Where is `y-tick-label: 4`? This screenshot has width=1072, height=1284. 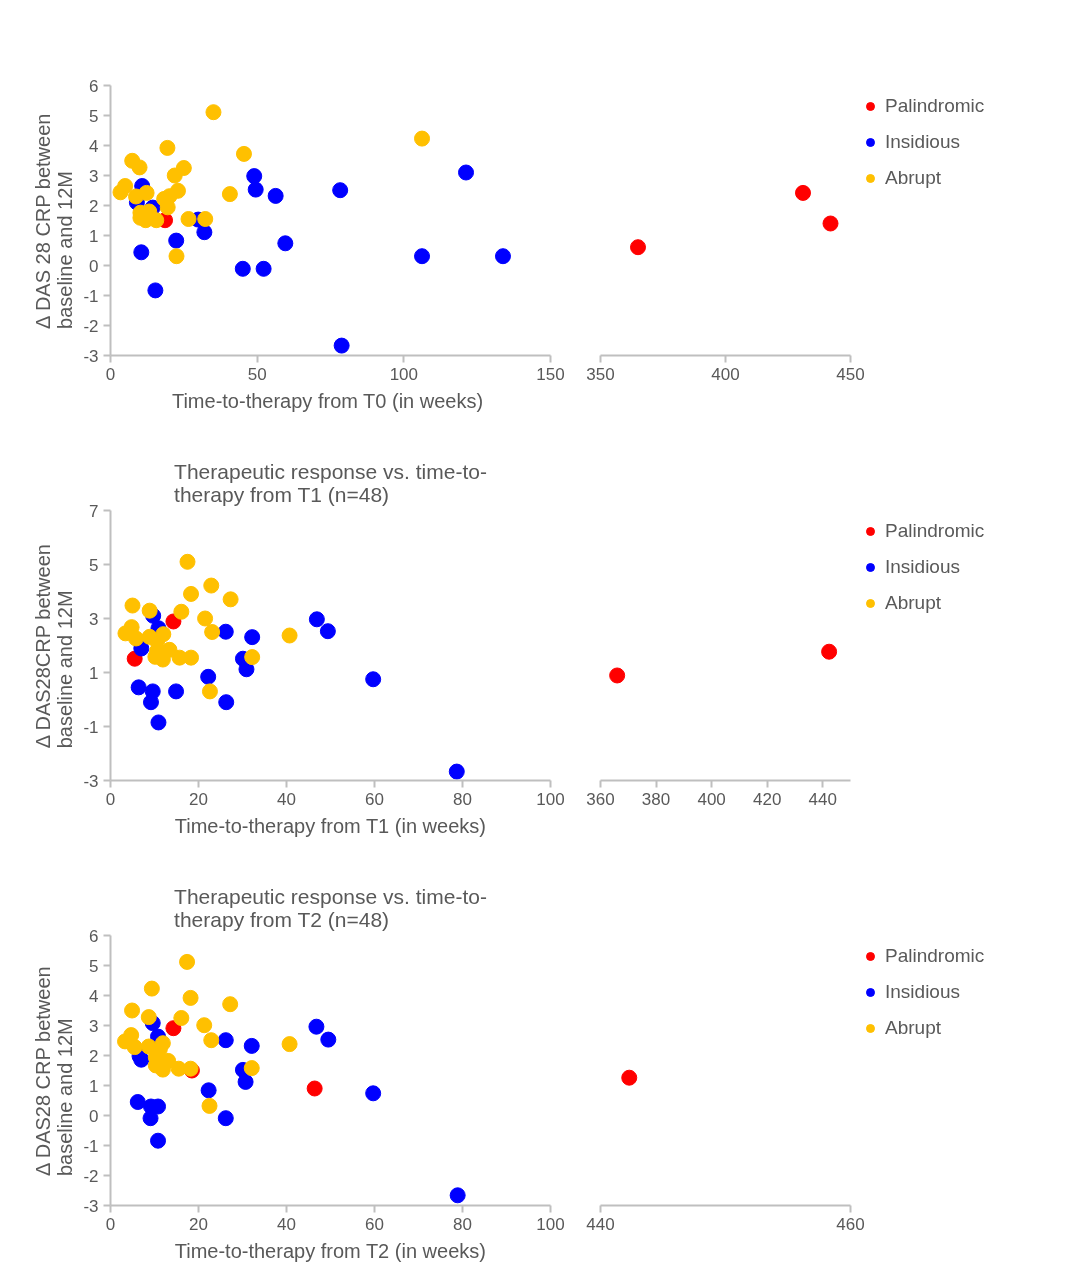 y-tick-label: 4 is located at coordinates (94, 146).